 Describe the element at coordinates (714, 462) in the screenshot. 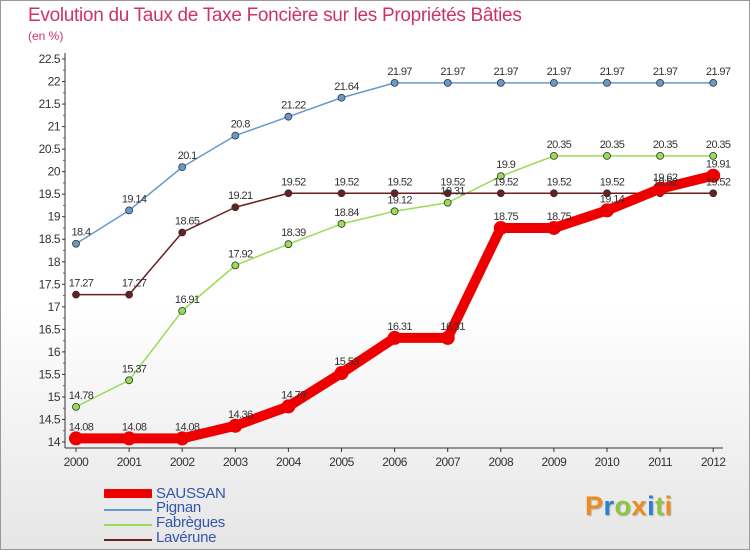

I see `x-tick-label: 2012` at that location.